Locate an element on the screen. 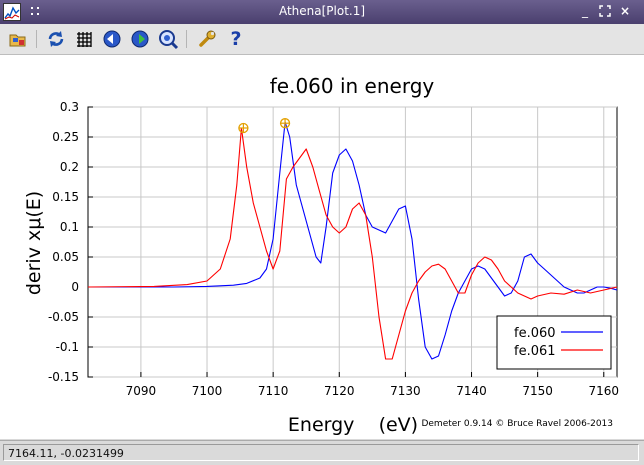  help-icon: ? is located at coordinates (236, 39).